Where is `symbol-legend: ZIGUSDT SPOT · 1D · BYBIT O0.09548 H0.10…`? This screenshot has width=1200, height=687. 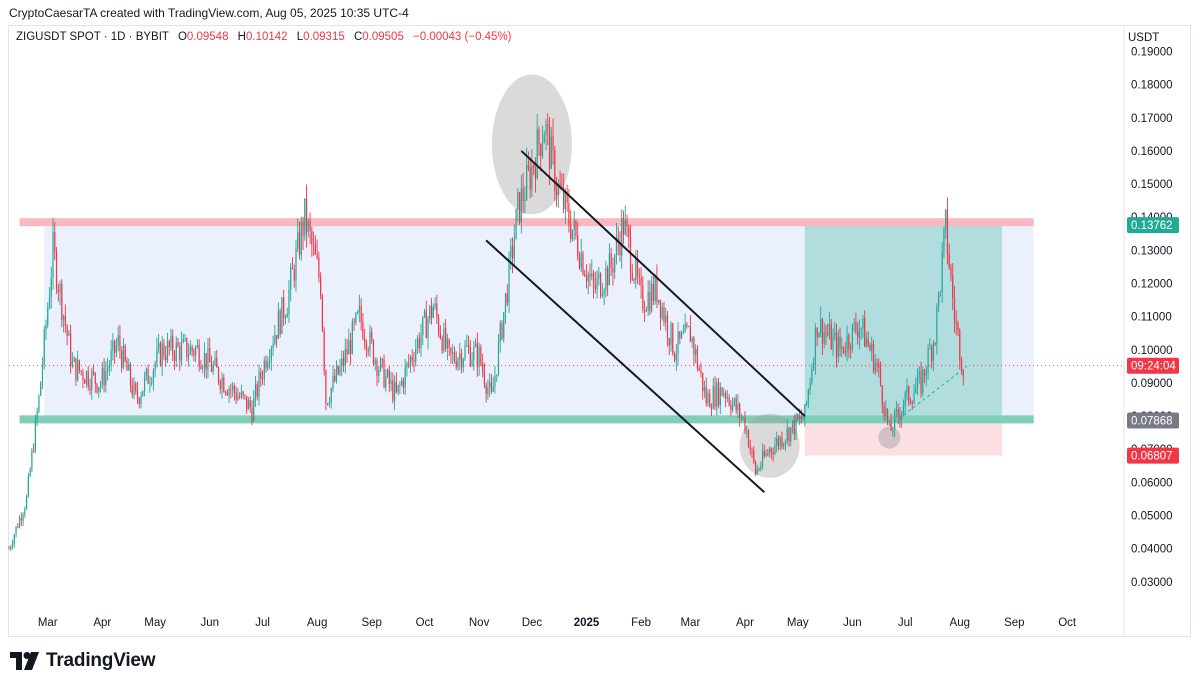 symbol-legend: ZIGUSDT SPOT · 1D · BYBIT O0.09548 H0.10… is located at coordinates (264, 37).